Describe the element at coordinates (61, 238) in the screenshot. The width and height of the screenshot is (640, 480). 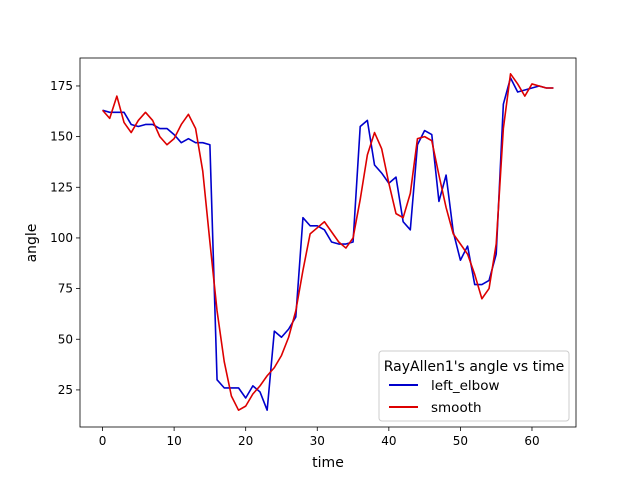
I see `y-tick-label: 100` at that location.